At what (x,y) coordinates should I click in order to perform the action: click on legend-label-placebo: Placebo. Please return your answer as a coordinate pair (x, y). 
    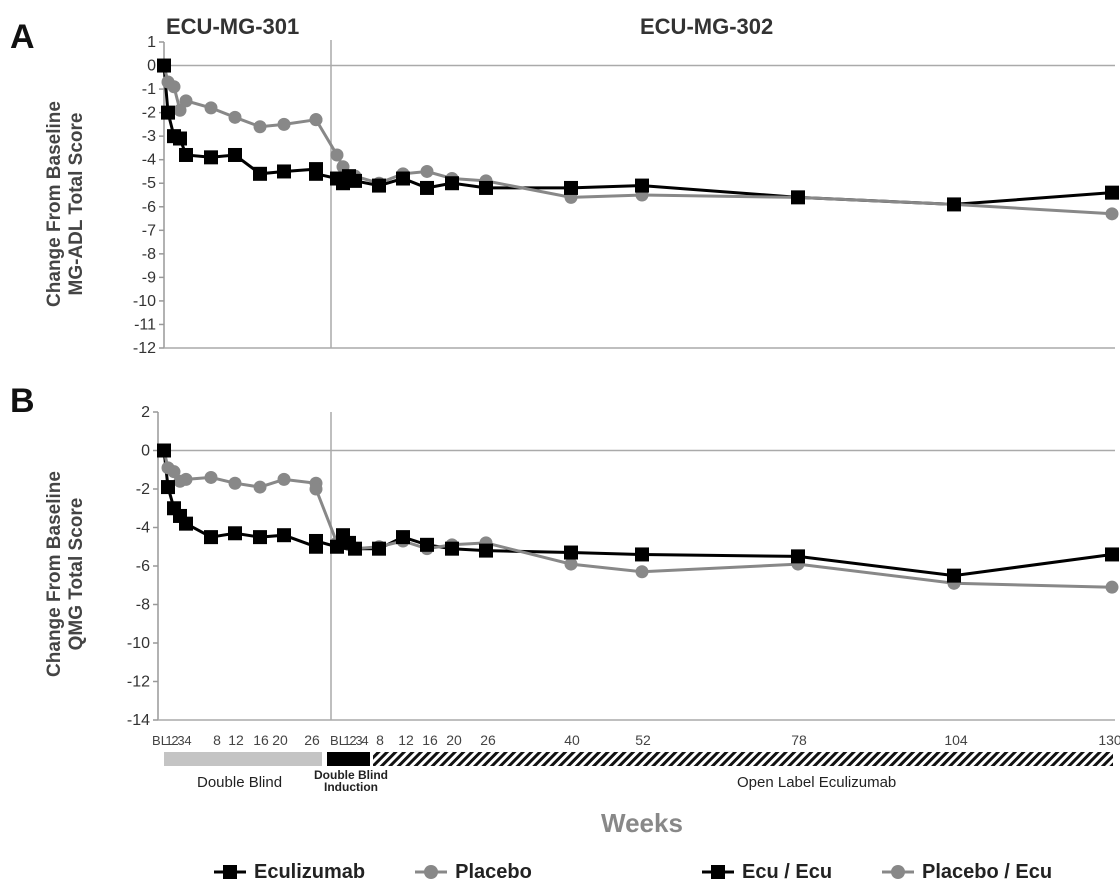
    Looking at the image, I should click on (493, 871).